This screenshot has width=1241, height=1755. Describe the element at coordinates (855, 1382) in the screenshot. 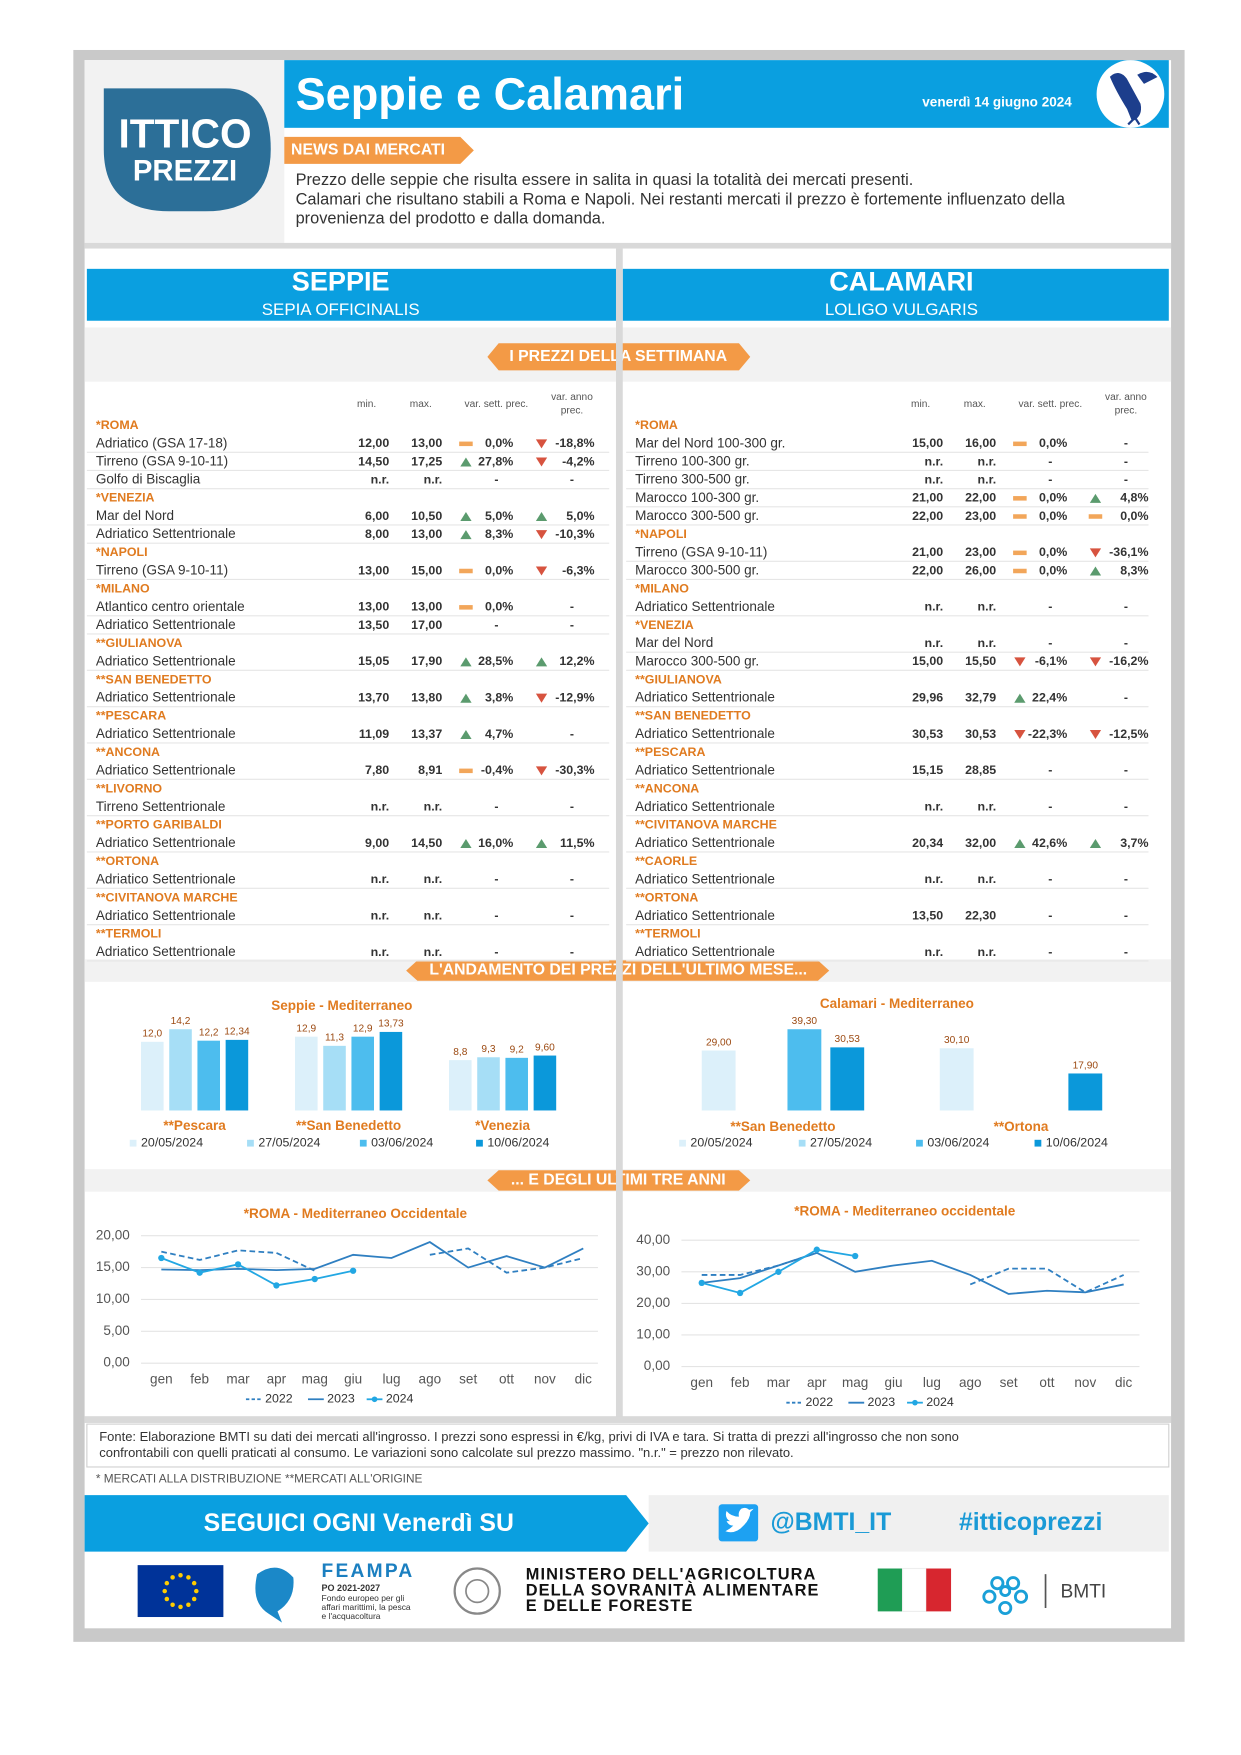

I see `x-tick-label: mag` at that location.